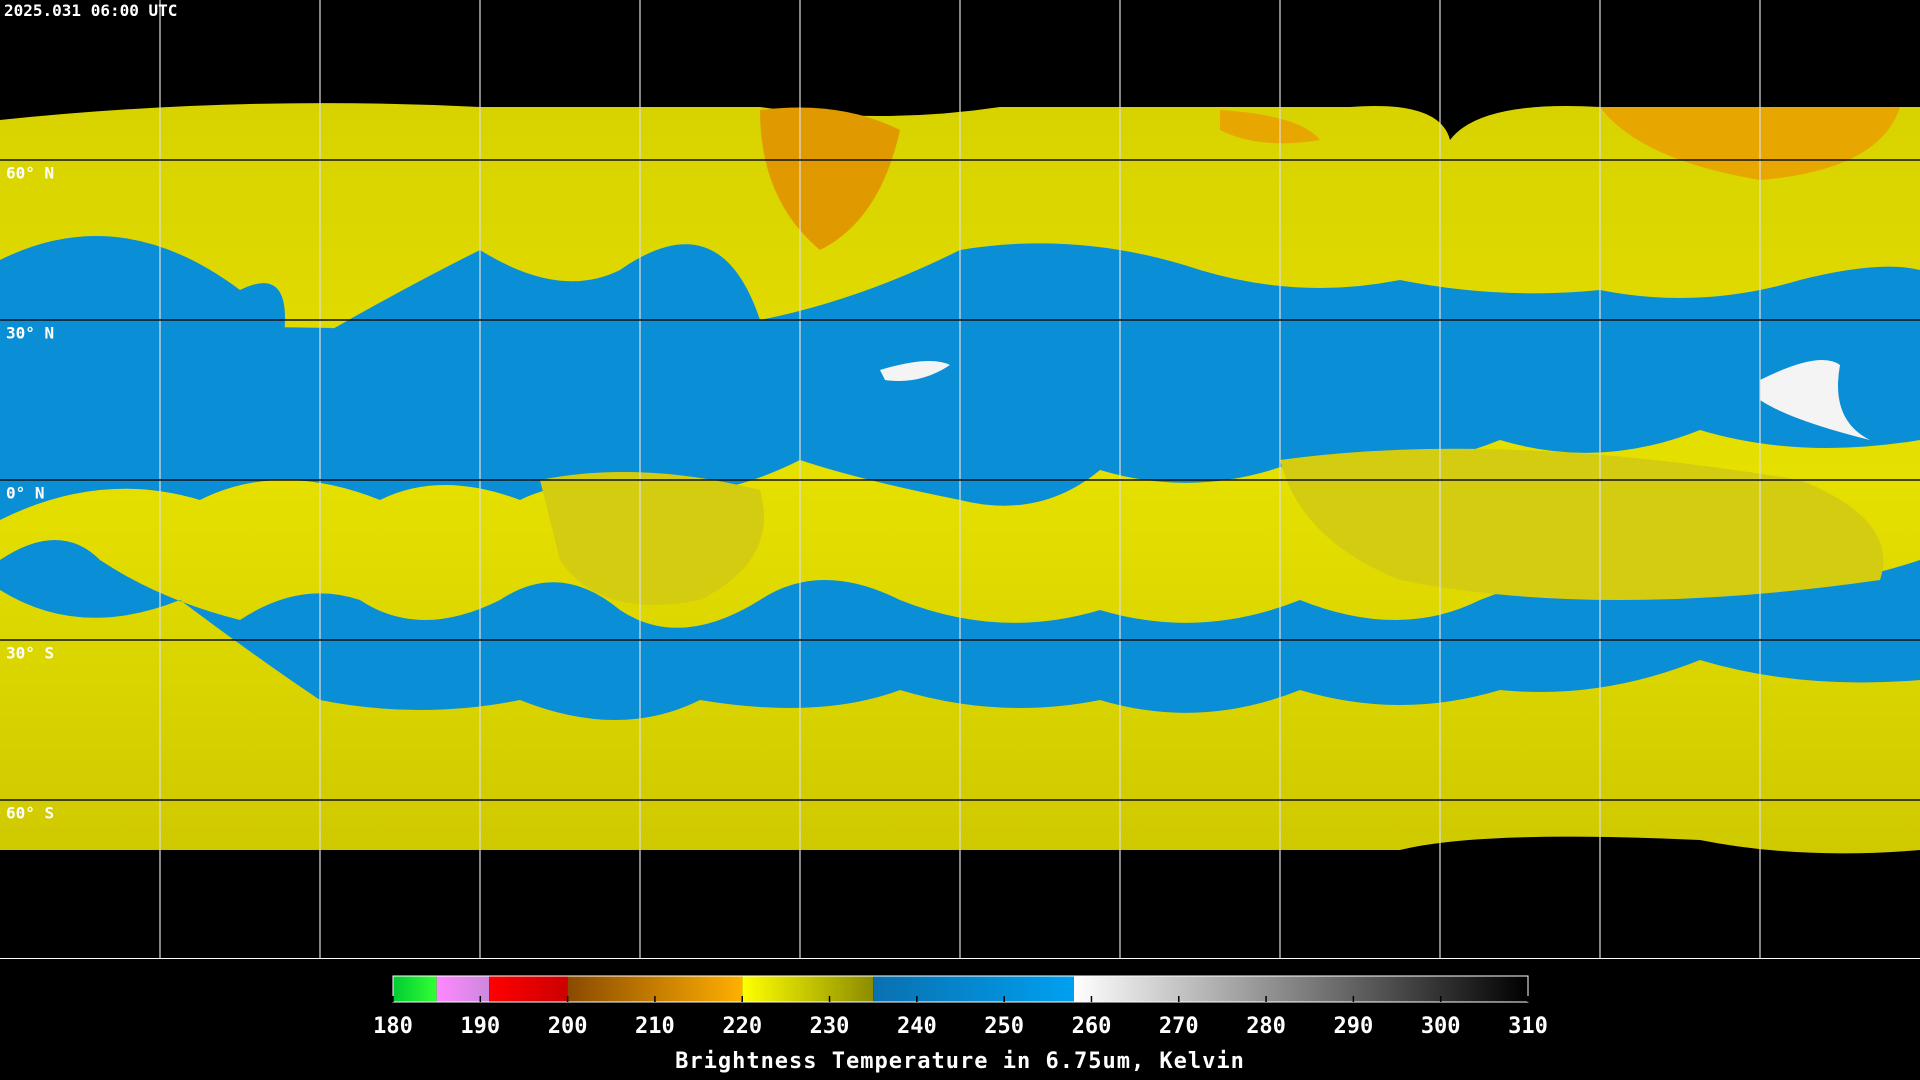 The width and height of the screenshot is (1920, 1080). What do you see at coordinates (917, 1026) in the screenshot?
I see `colorbar-tick-label: 240` at bounding box center [917, 1026].